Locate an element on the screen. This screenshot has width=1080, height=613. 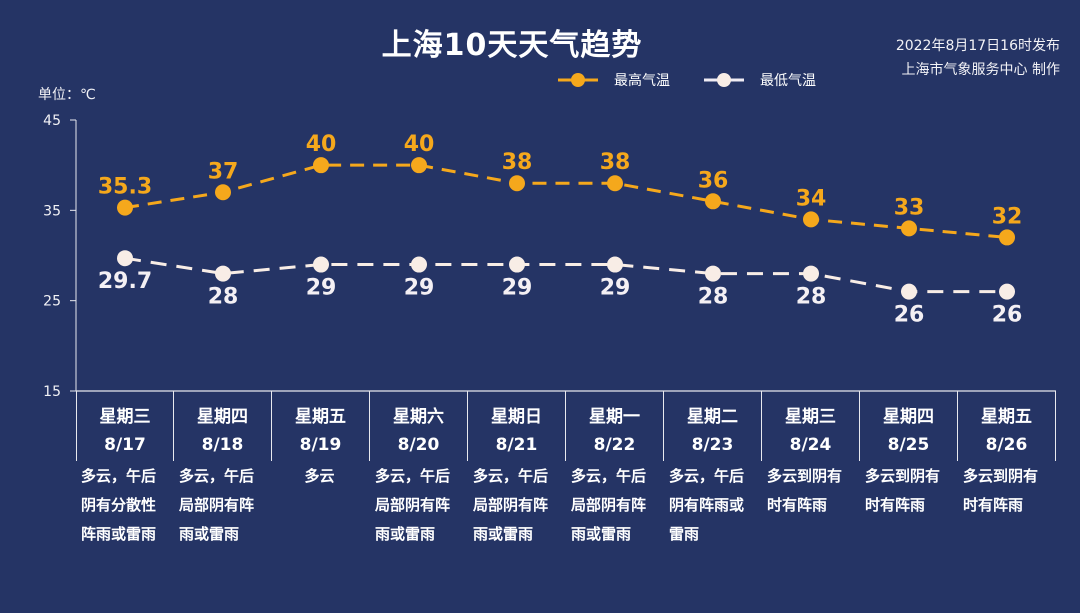
date-label: 8/21 is located at coordinates (516, 445).